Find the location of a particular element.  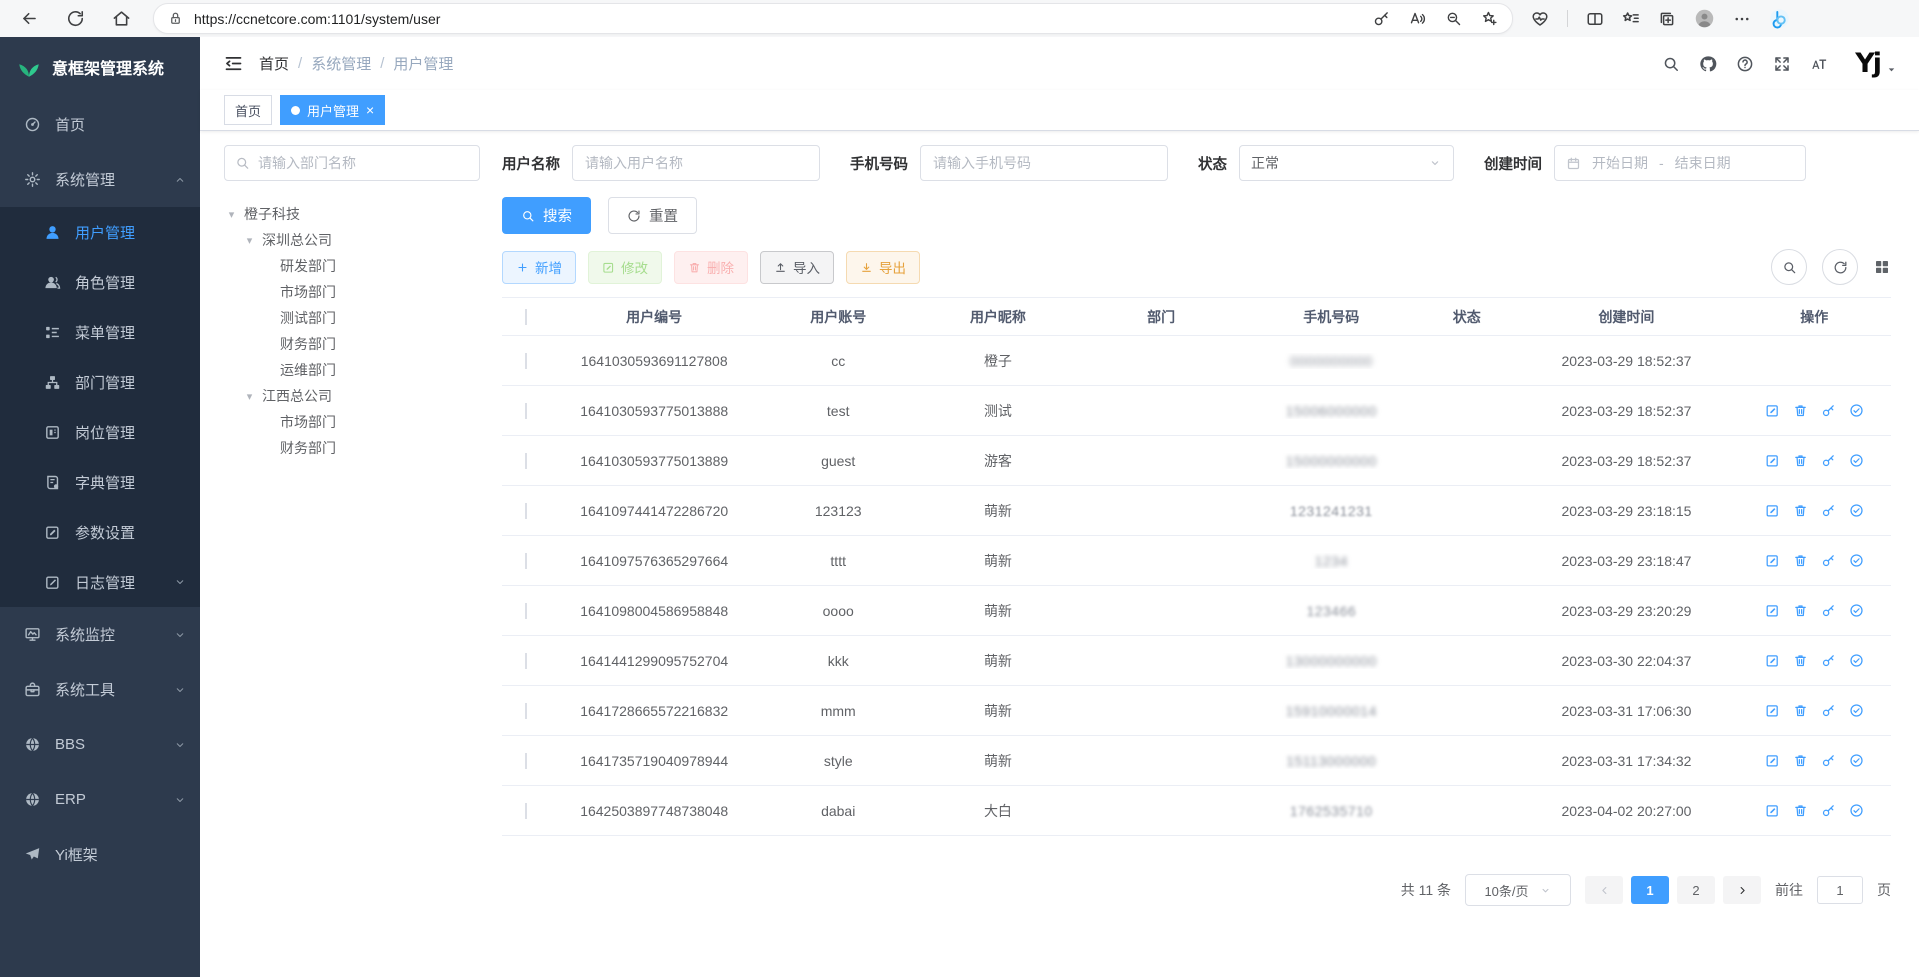

prev-page-button is located at coordinates (1604, 890).